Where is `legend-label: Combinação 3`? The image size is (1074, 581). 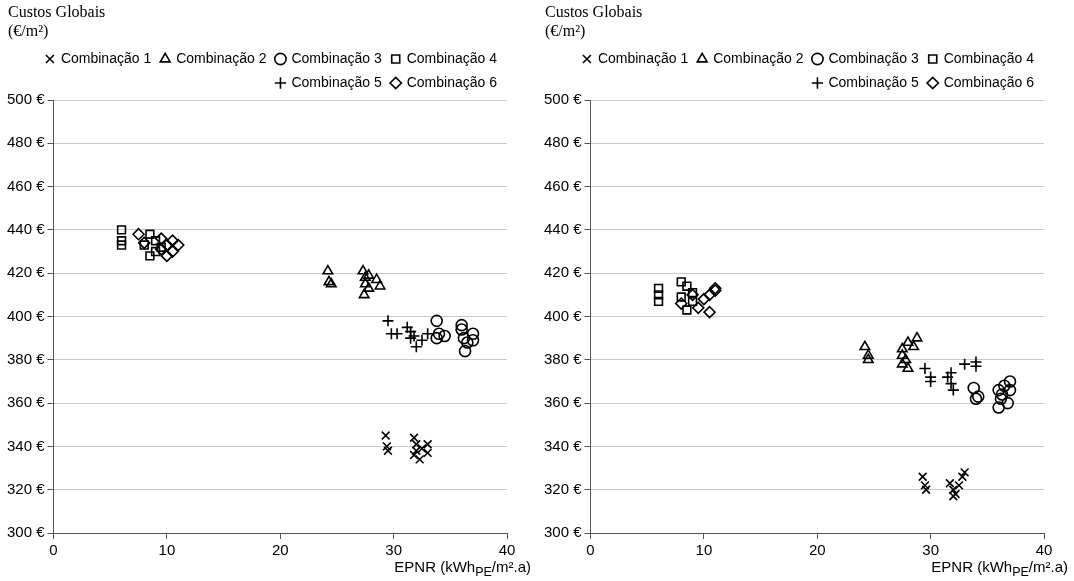 legend-label: Combinação 3 is located at coordinates (336, 57).